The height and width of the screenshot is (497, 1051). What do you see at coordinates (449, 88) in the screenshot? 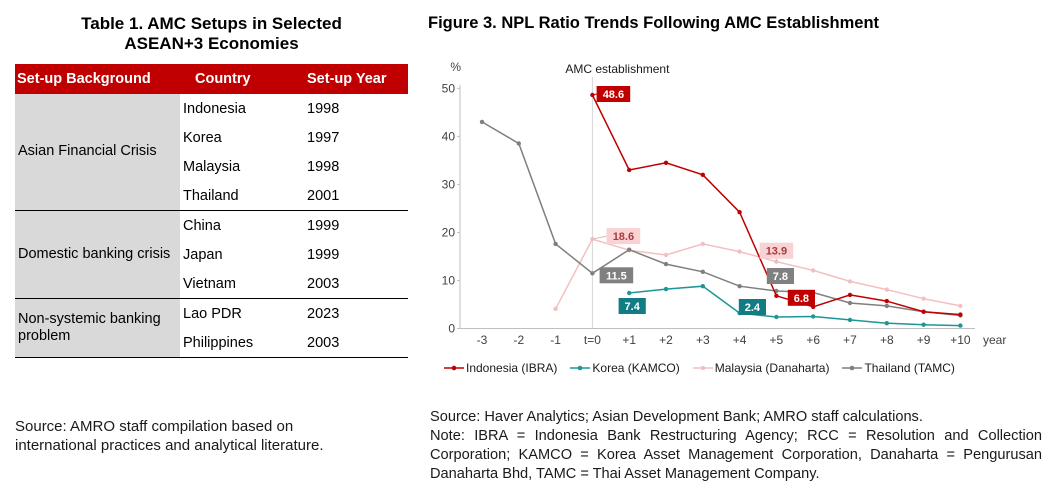
I see `y-tick-label: 50` at bounding box center [449, 88].